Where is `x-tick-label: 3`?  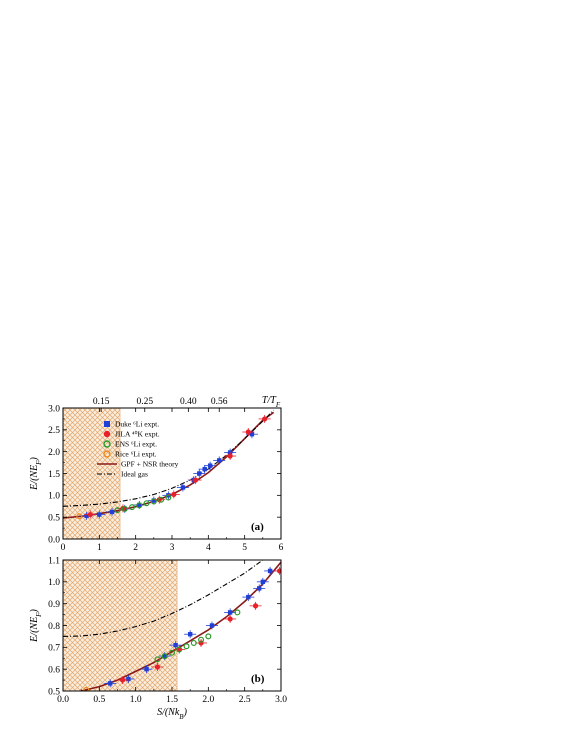
x-tick-label: 3 is located at coordinates (172, 548).